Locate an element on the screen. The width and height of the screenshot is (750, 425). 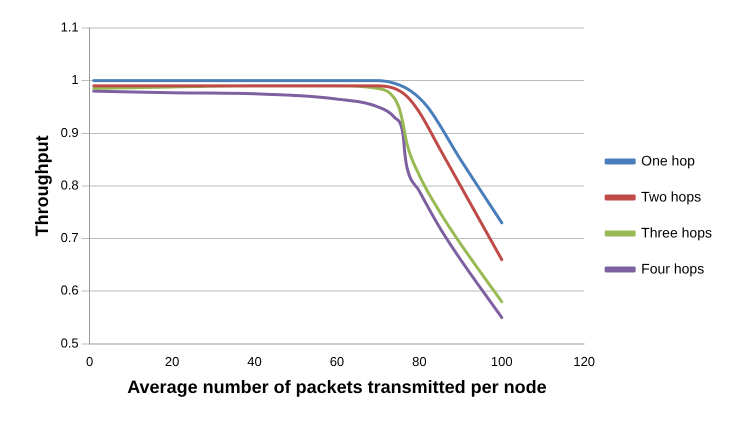
x-tick-label: 100 is located at coordinates (501, 362).